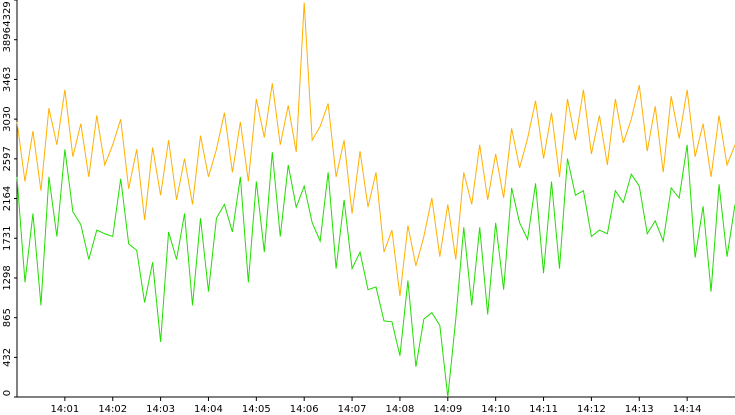 The width and height of the screenshot is (735, 415). What do you see at coordinates (7, 317) in the screenshot?
I see `y-tick-label: 865` at bounding box center [7, 317].